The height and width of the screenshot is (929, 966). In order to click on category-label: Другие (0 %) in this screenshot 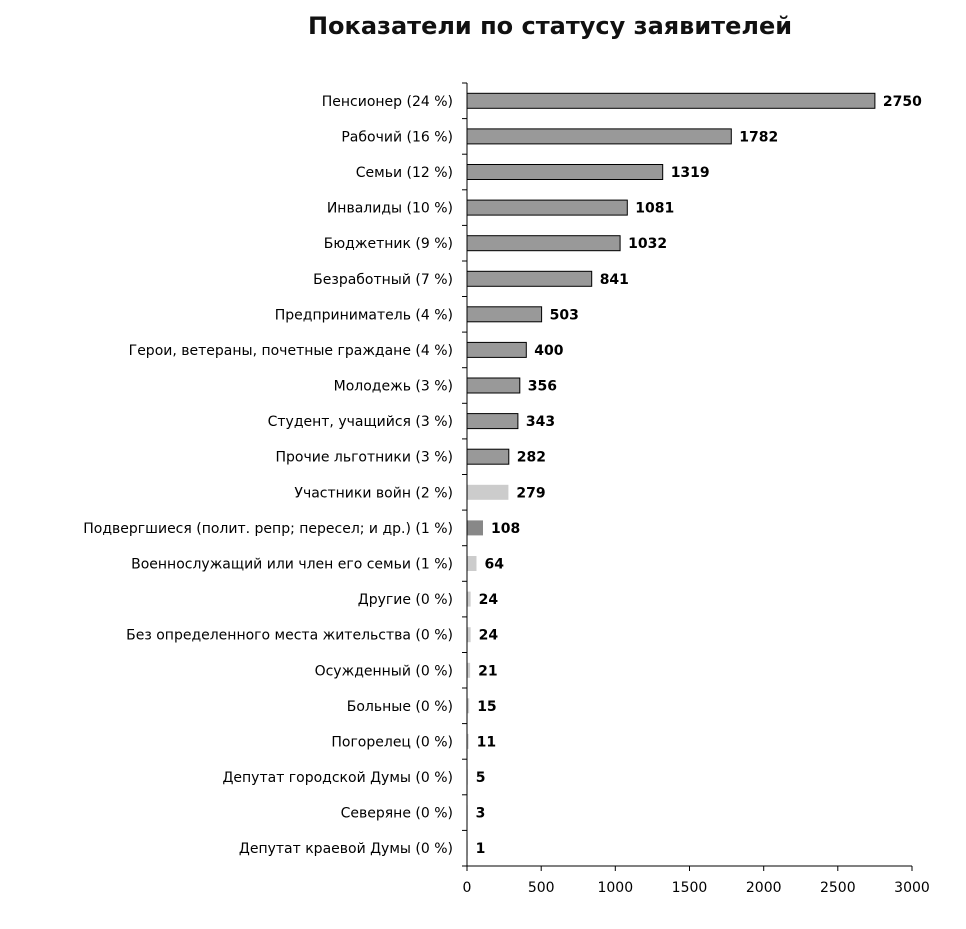, I will do `click(405, 600)`.